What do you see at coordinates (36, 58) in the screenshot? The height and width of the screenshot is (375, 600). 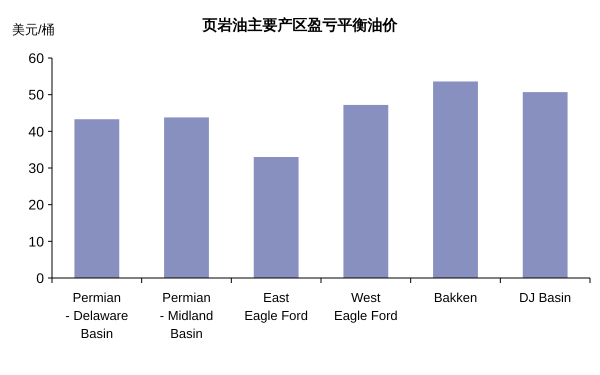 I see `ytick: 60` at bounding box center [36, 58].